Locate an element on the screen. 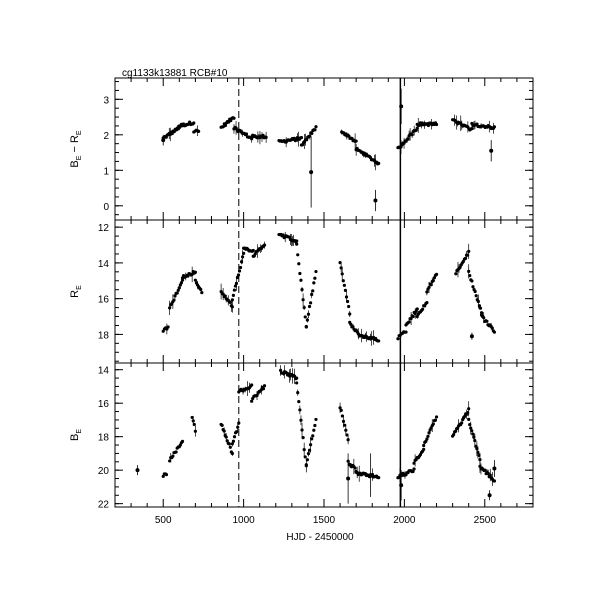  y-tick-label: 3 is located at coordinates (106, 100).